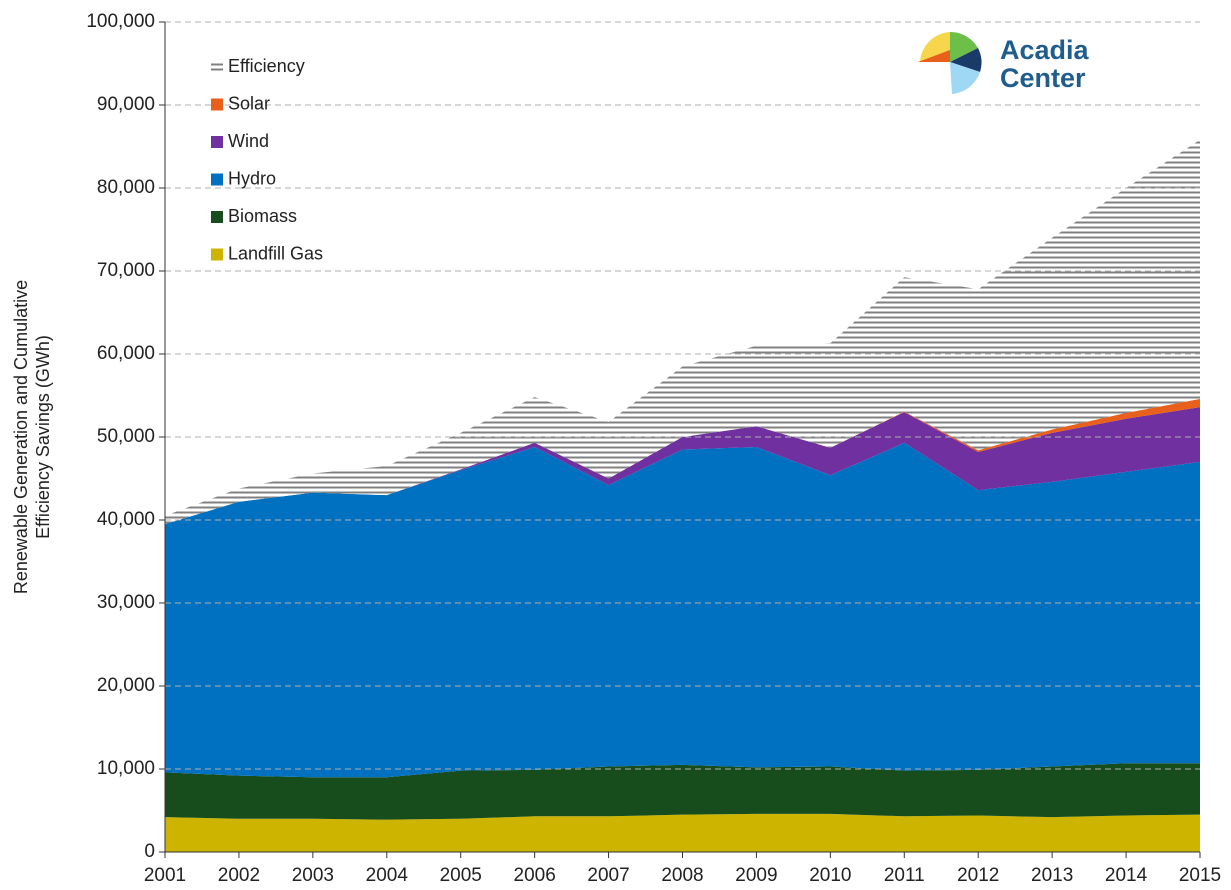  Describe the element at coordinates (21, 437) in the screenshot. I see `y-axis-label: Renewable Generation and Cumulative` at that location.